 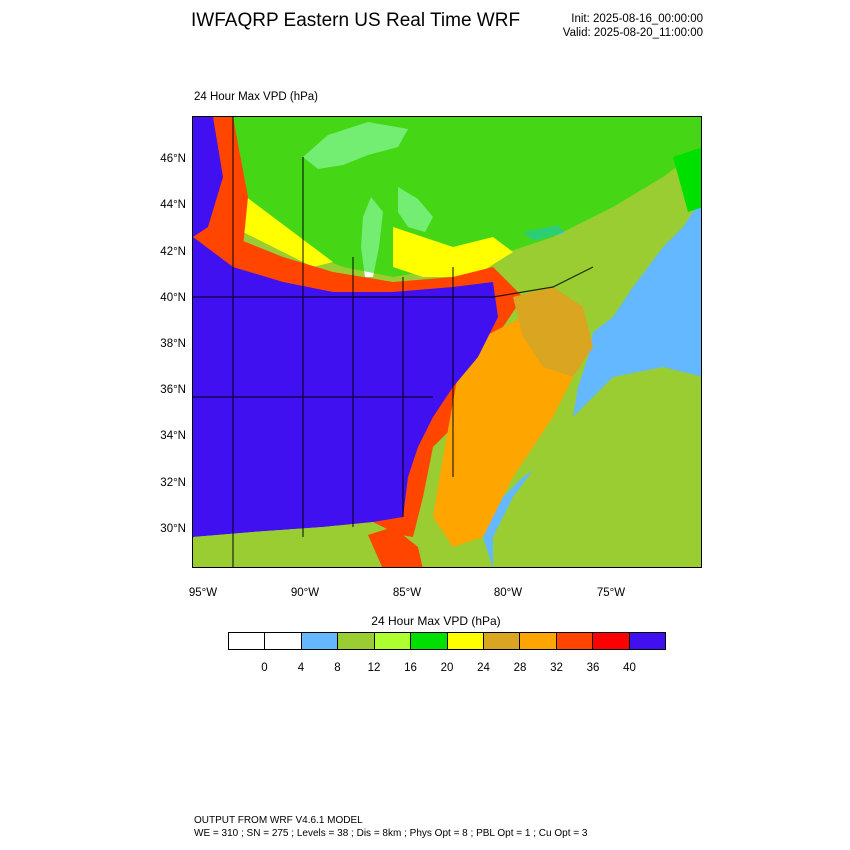 What do you see at coordinates (264, 668) in the screenshot?
I see `legend-label: 0` at bounding box center [264, 668].